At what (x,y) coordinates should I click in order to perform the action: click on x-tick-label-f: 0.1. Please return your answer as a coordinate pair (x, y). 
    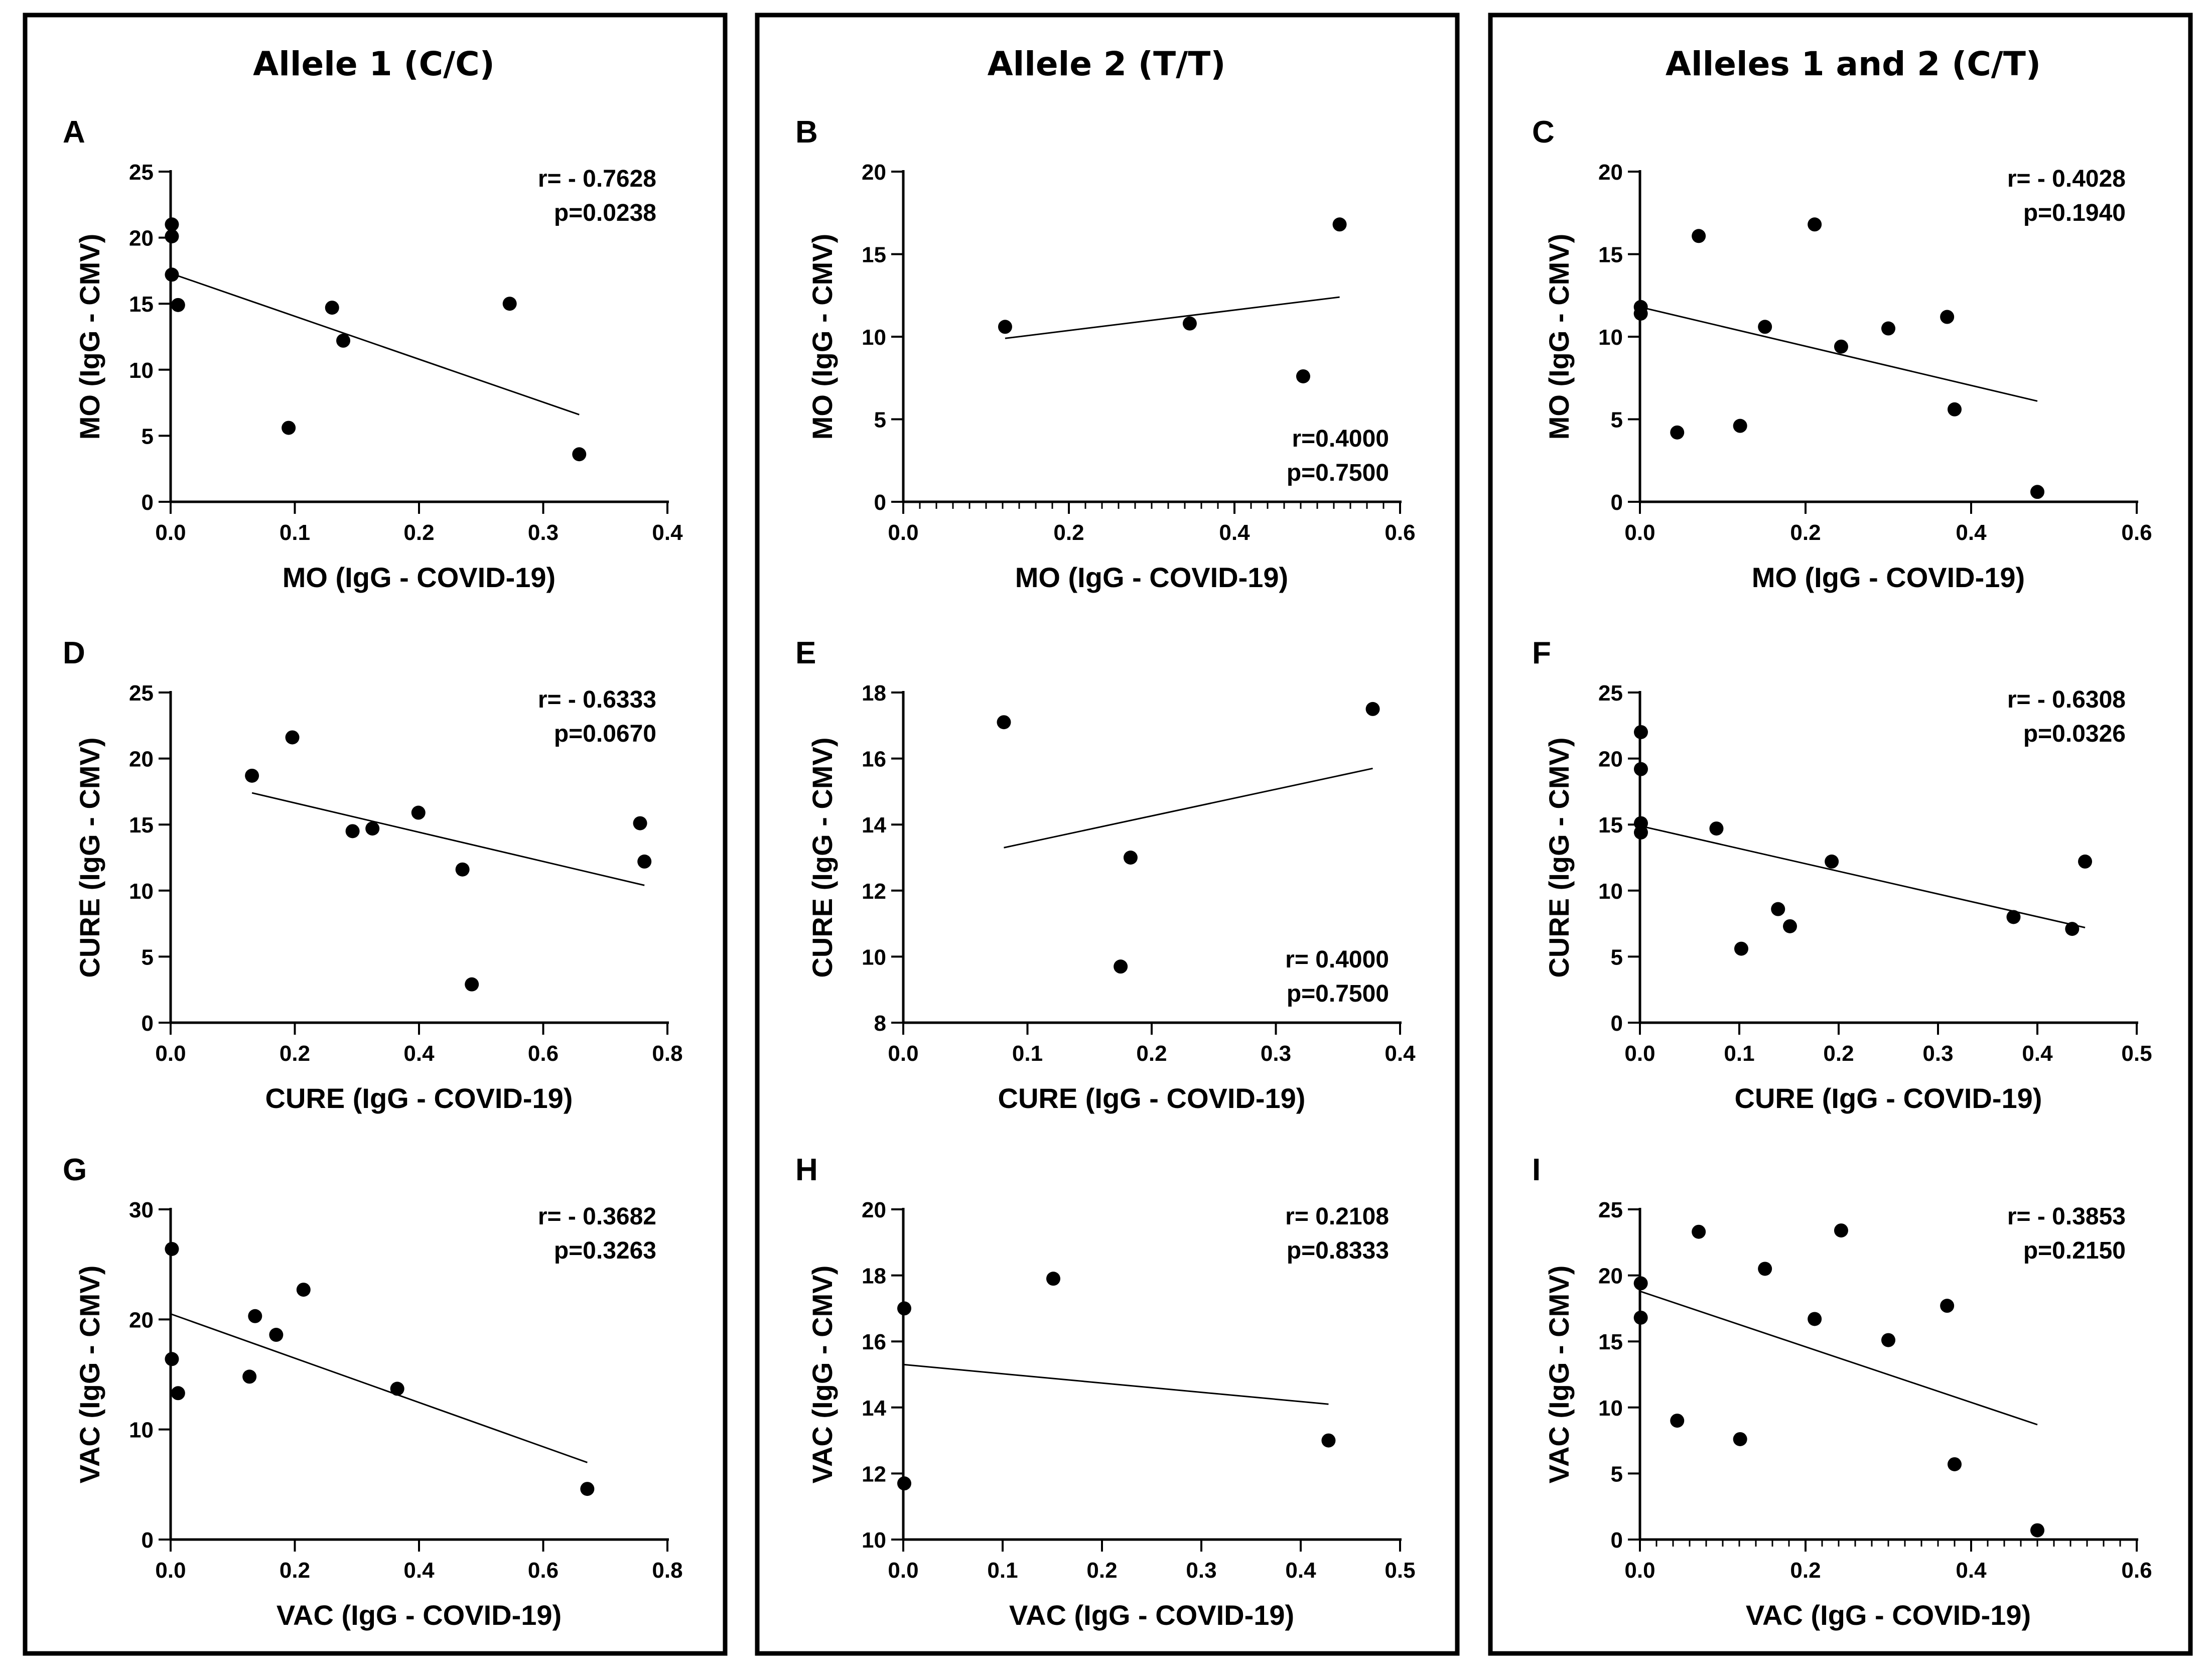
    Looking at the image, I should click on (1739, 1053).